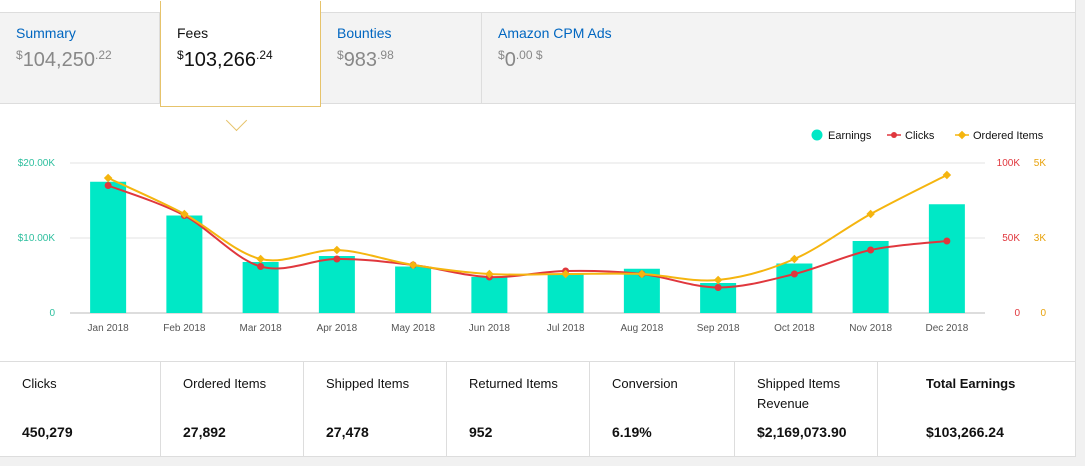 This screenshot has width=1085, height=466. I want to click on stat-clicks: Clicks 450,279, so click(80, 409).